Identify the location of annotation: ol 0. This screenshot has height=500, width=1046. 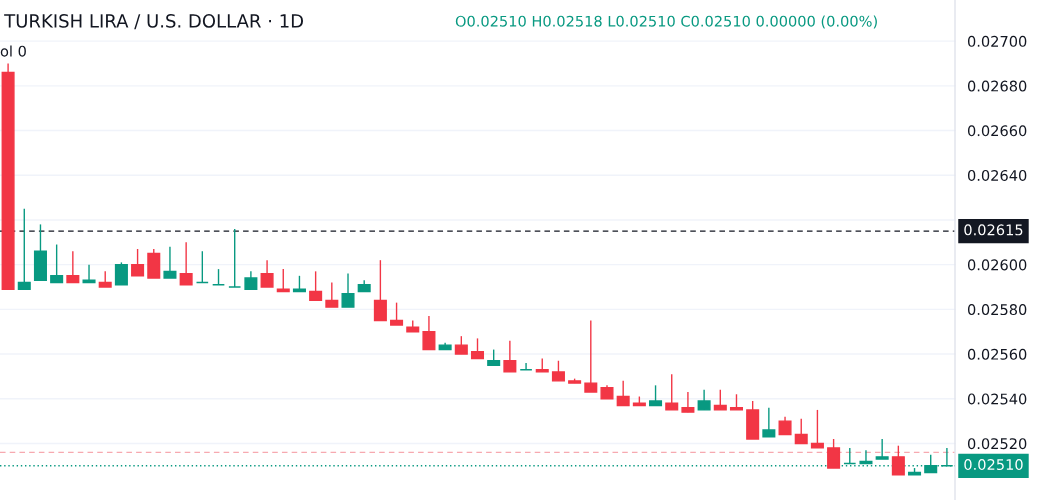
(13, 51).